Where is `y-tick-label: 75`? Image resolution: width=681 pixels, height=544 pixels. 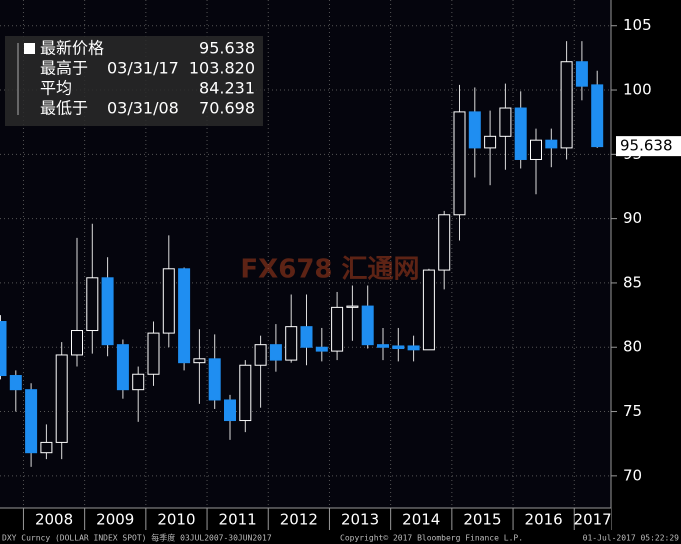
y-tick-label: 75 is located at coordinates (632, 411).